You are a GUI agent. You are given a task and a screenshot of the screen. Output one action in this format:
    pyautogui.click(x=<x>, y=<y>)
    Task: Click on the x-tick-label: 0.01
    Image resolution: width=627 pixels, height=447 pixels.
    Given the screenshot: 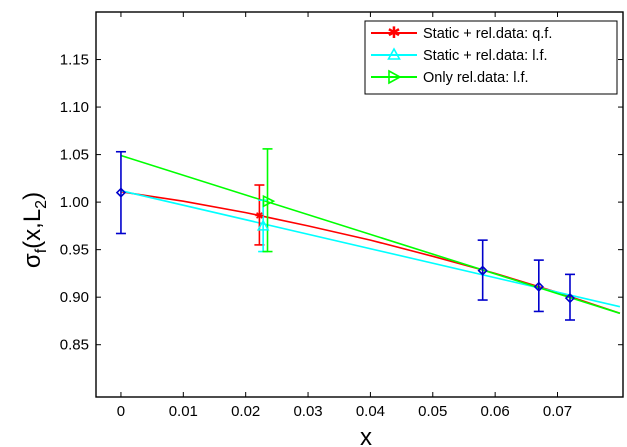 What is the action you would take?
    pyautogui.click(x=183, y=411)
    